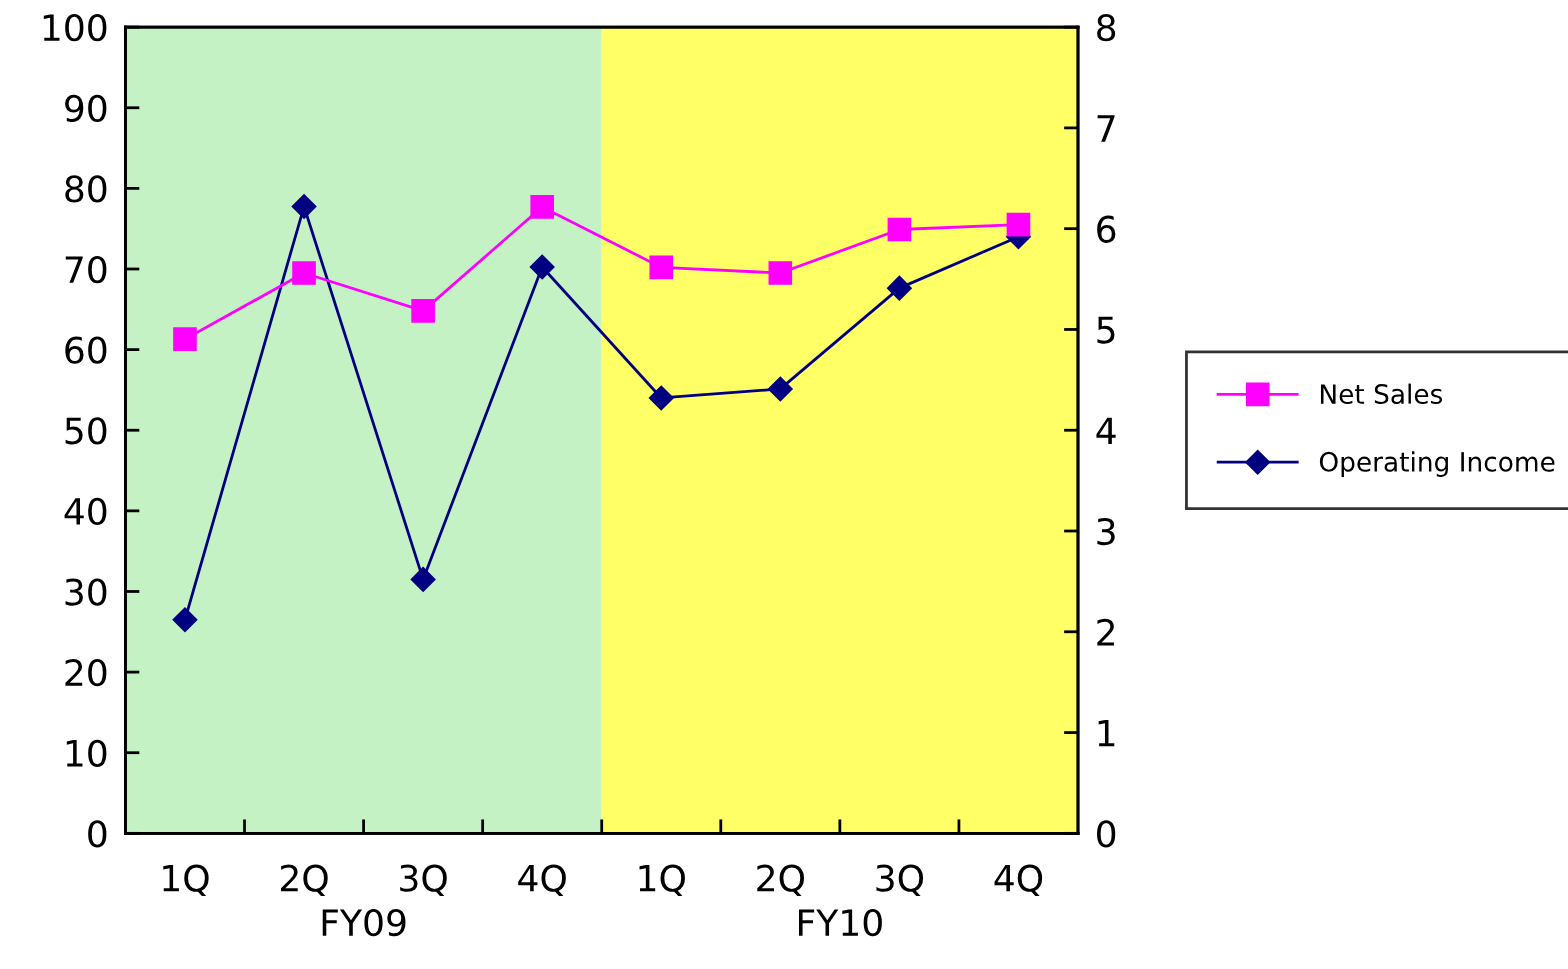 This screenshot has height=969, width=1568. I want to click on y-tick-label: 90, so click(86, 108).